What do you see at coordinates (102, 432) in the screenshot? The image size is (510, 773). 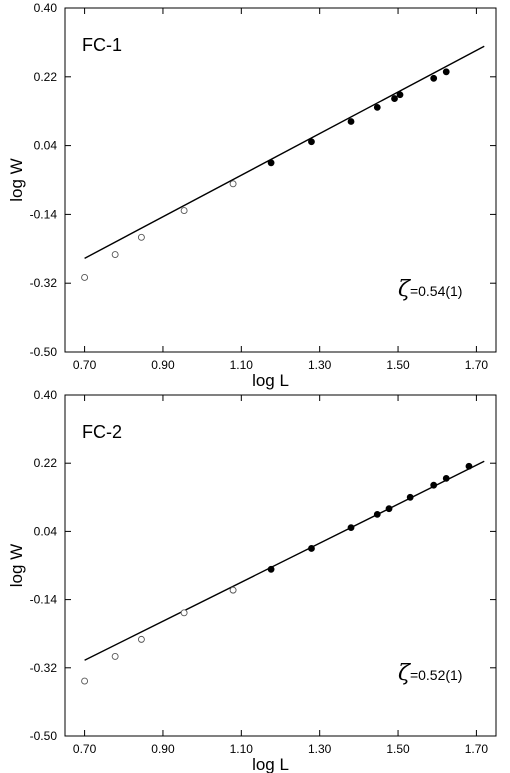 I see `panel-label-fc-2: FC-2` at bounding box center [102, 432].